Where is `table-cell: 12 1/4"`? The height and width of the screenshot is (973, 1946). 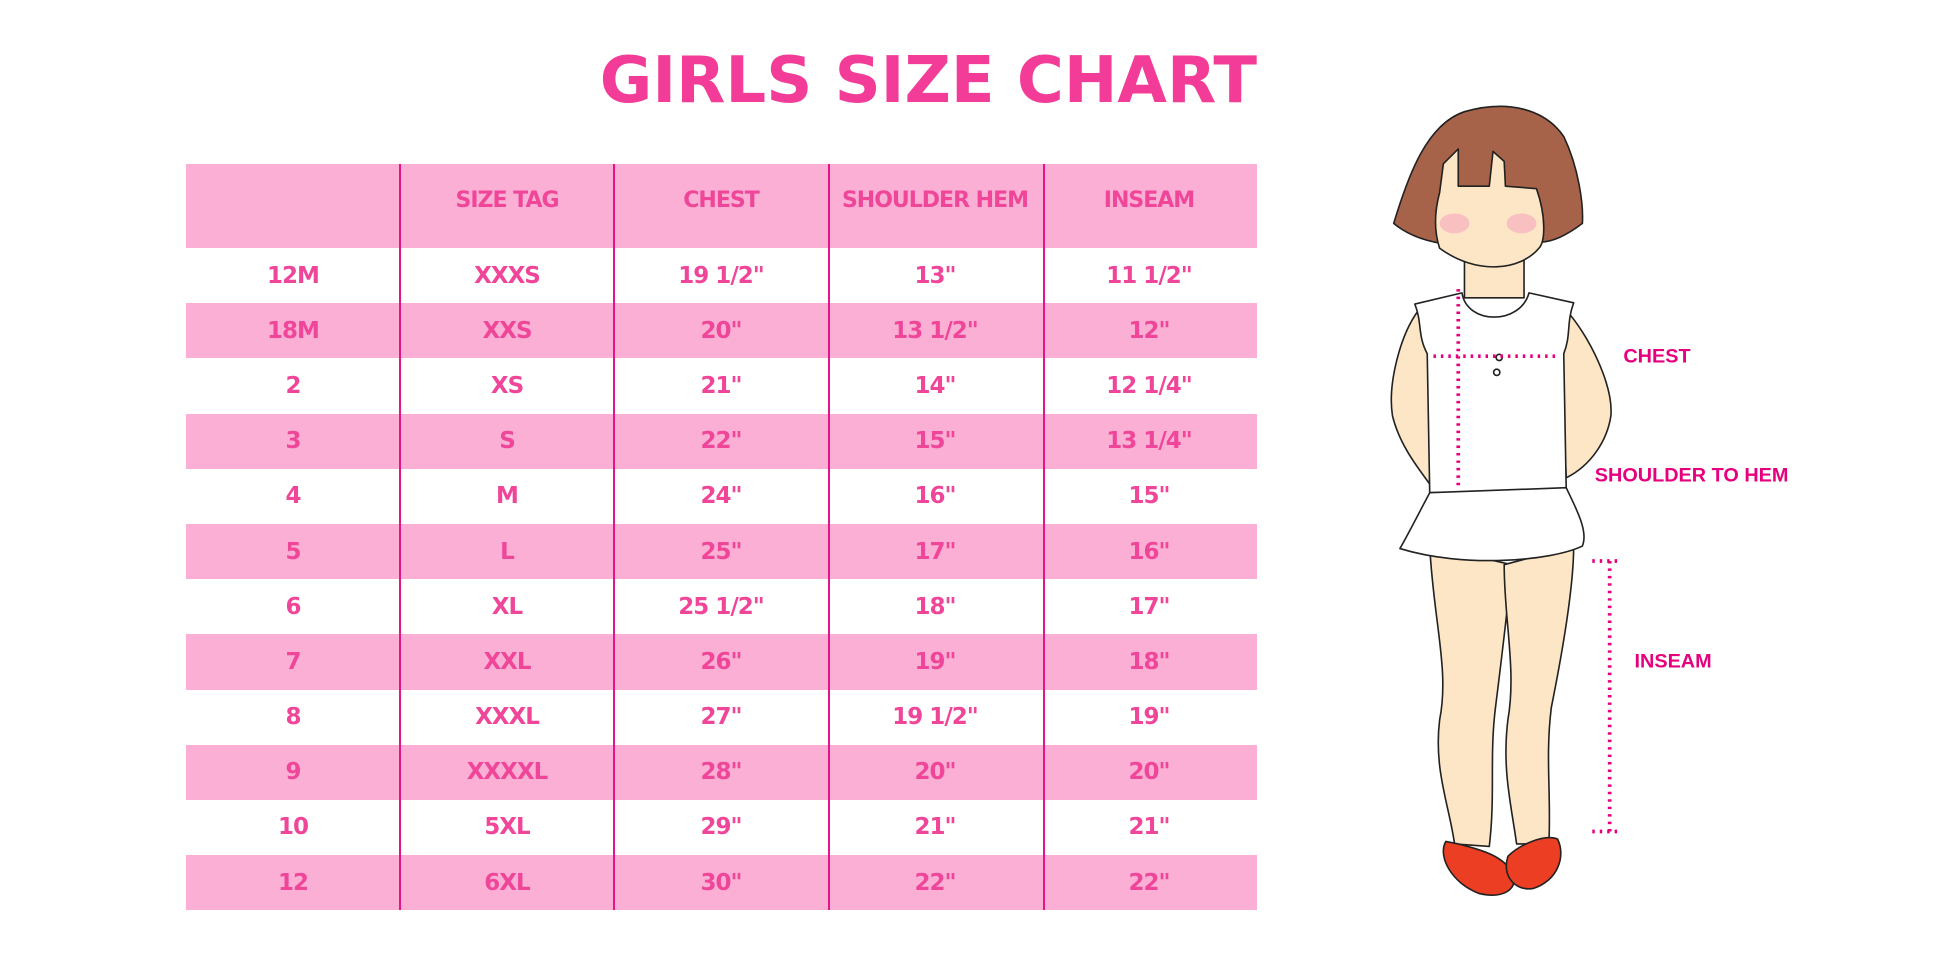
table-cell: 12 1/4" is located at coordinates (1149, 385).